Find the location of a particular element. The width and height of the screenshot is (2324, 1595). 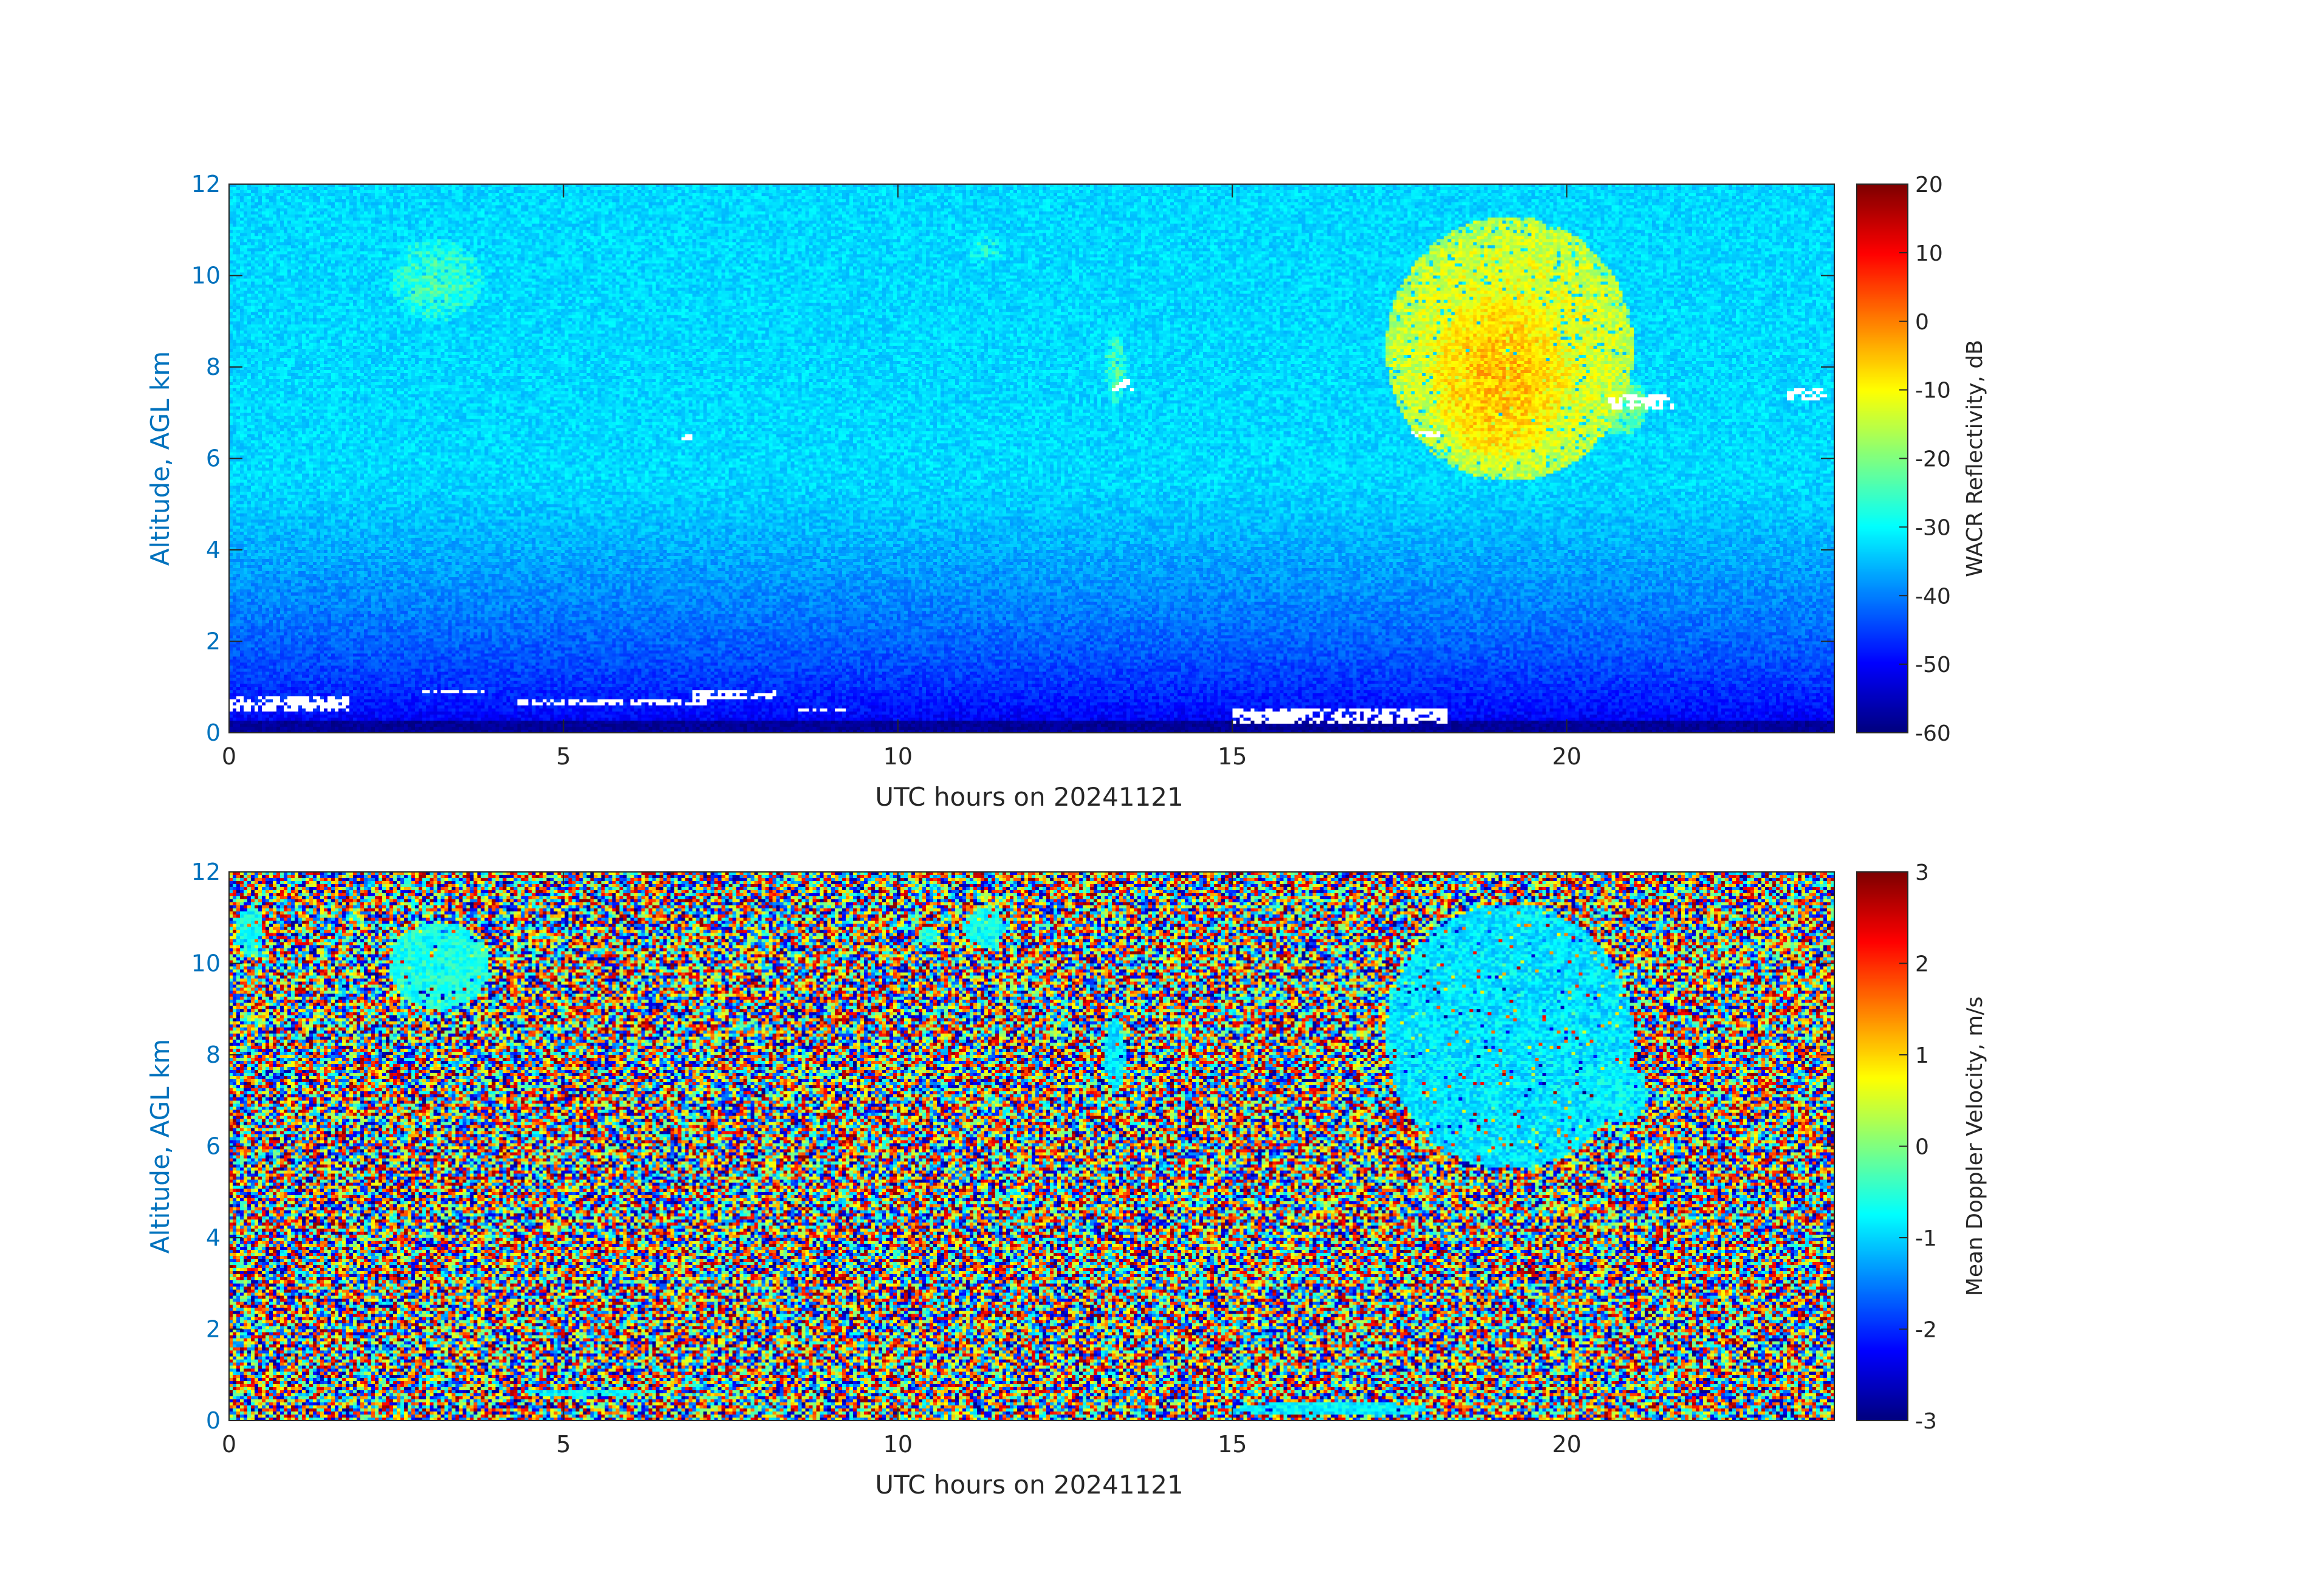

colorbar-tick-label: -10 is located at coordinates (1933, 391).